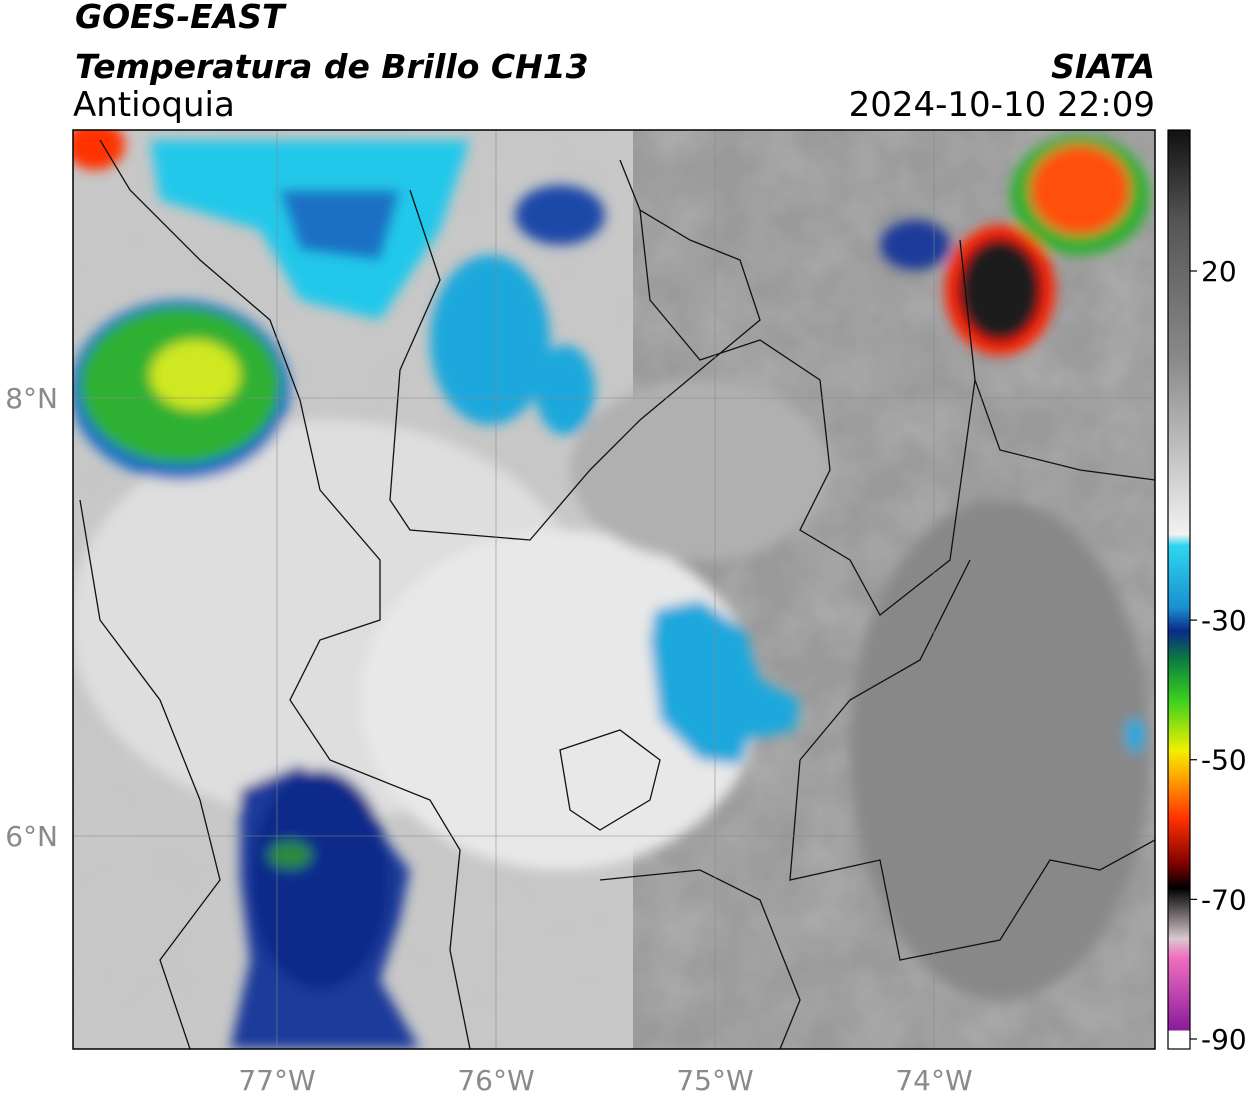  I want to click on lon-label: 77°W, so click(276, 1080).